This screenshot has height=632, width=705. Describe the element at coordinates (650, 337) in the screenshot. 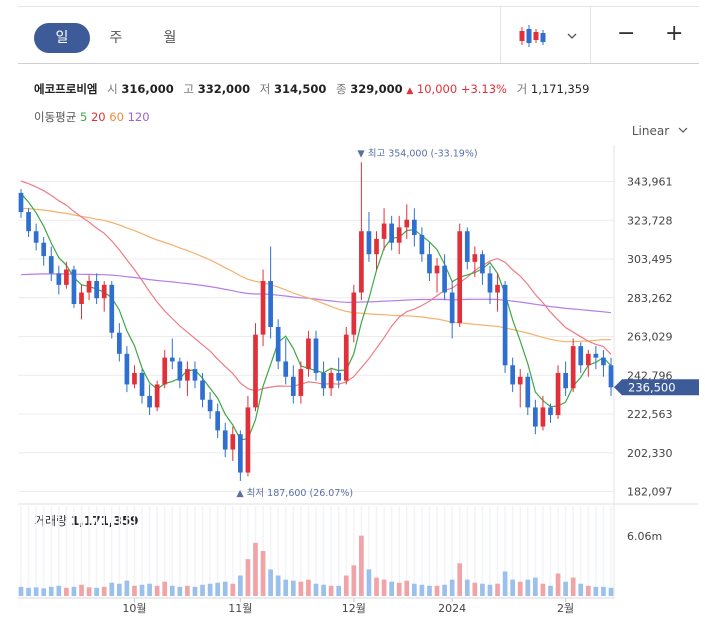

I see `y-tick-label: 263,029` at that location.